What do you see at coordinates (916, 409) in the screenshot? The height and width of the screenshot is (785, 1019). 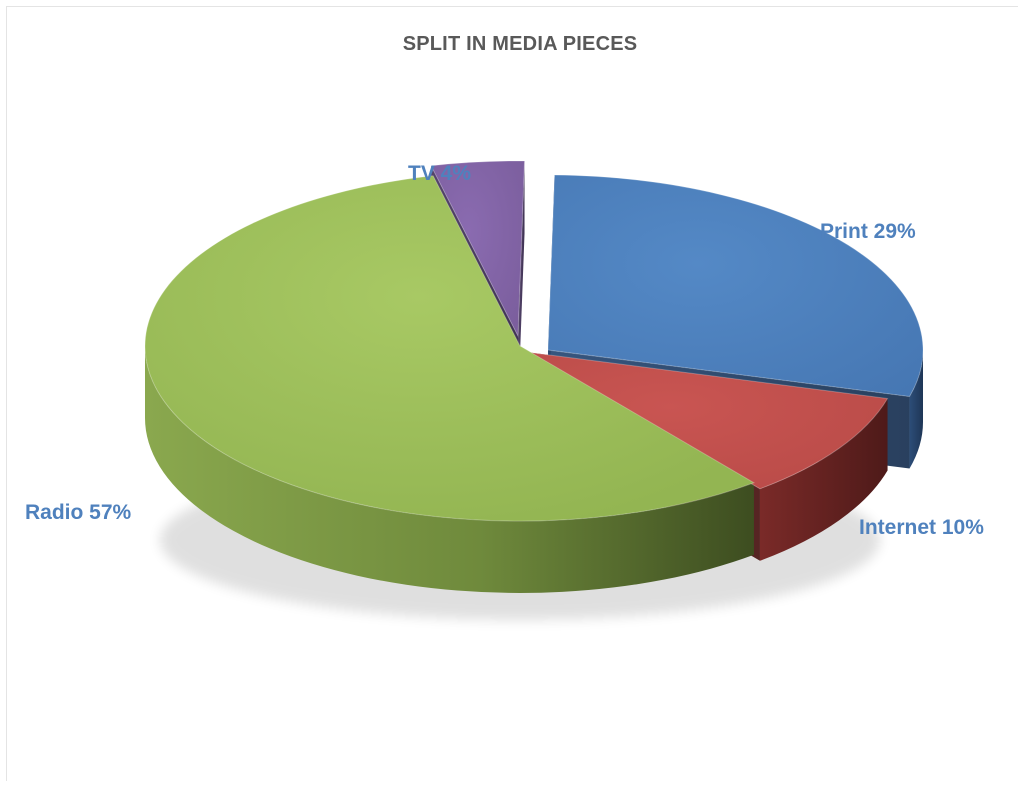 I see `slice-side-print` at bounding box center [916, 409].